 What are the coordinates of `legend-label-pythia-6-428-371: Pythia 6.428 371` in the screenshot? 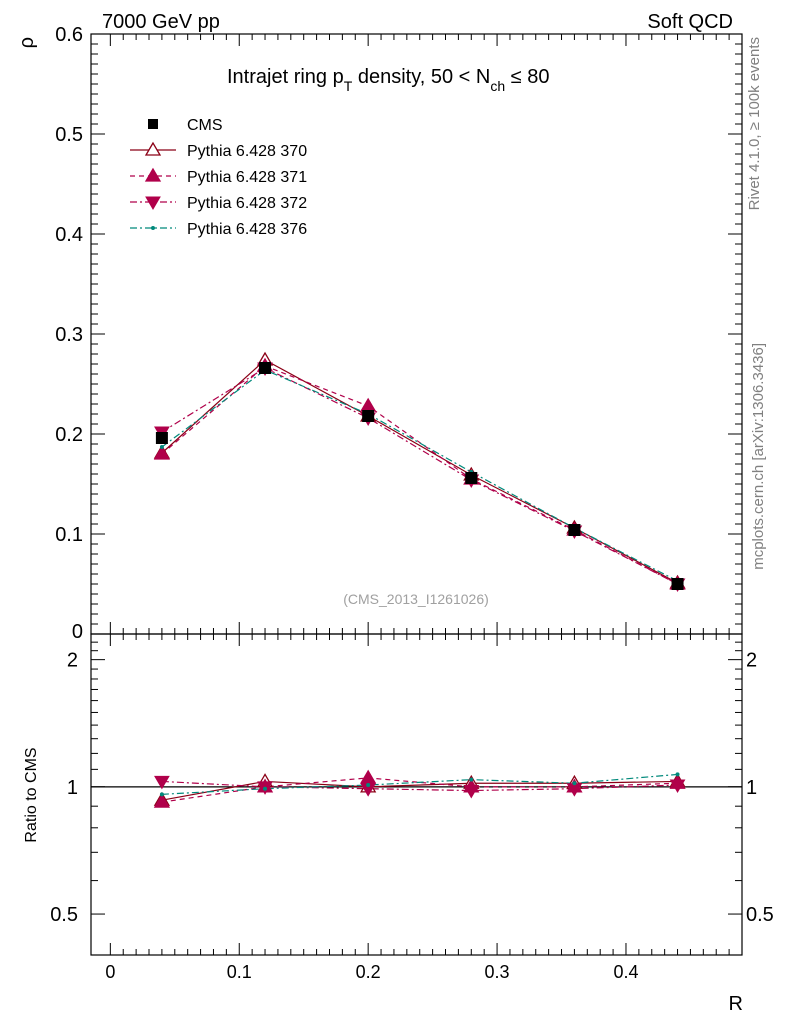 It's located at (247, 177).